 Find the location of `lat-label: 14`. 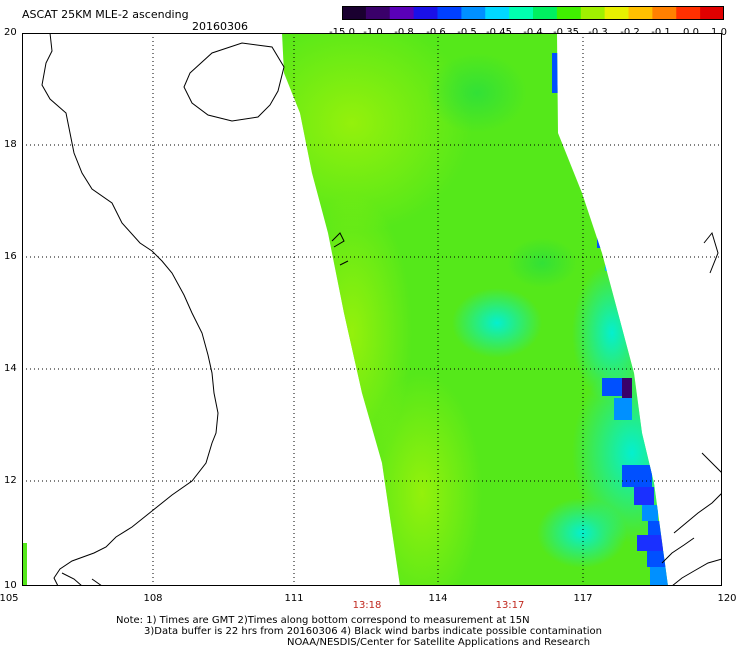

lat-label: 14 is located at coordinates (10, 368).